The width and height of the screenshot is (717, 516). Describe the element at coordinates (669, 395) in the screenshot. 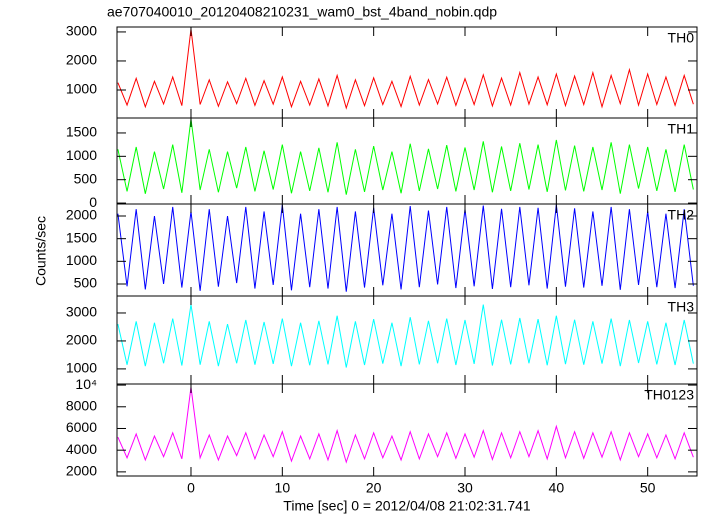

I see `panel-label: TH0123` at that location.